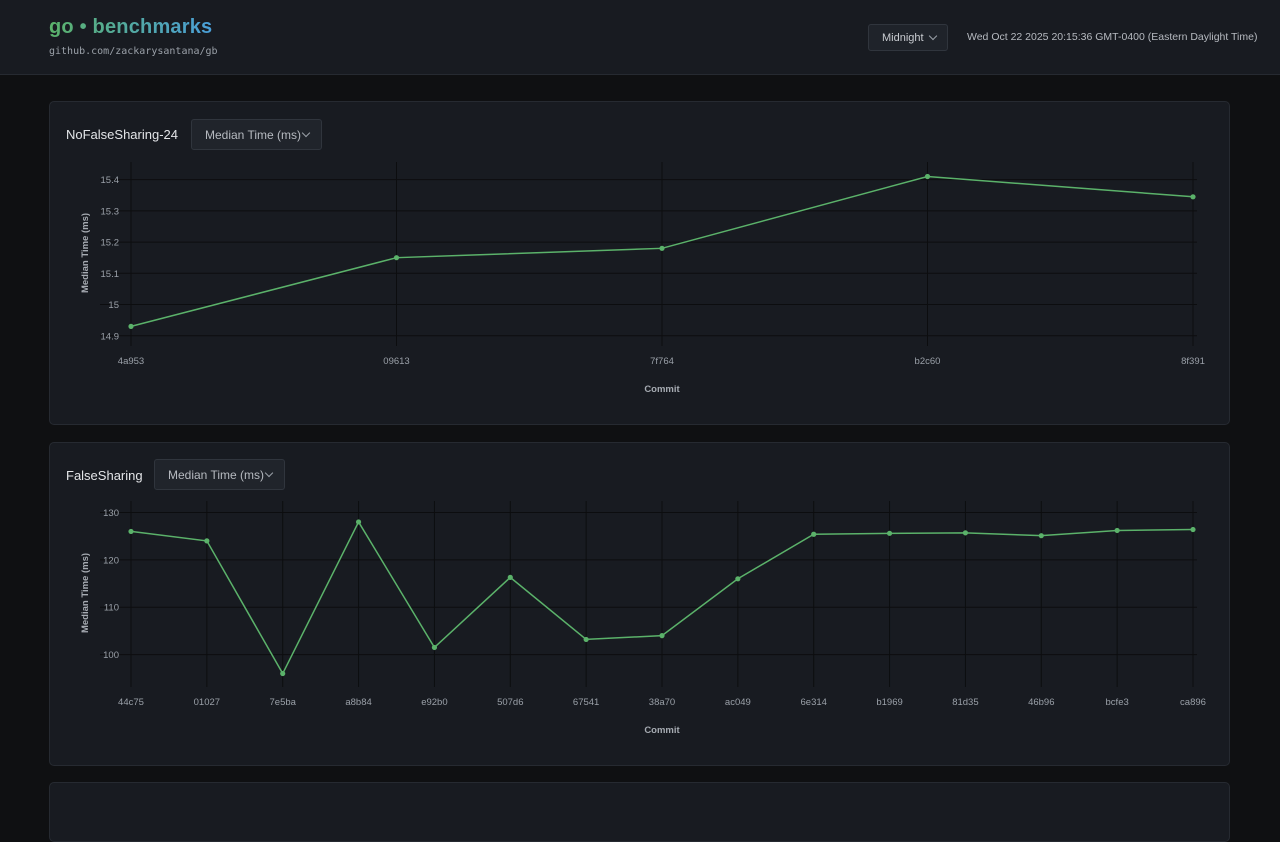  I want to click on x-tick-label: 81d35, so click(965, 702).